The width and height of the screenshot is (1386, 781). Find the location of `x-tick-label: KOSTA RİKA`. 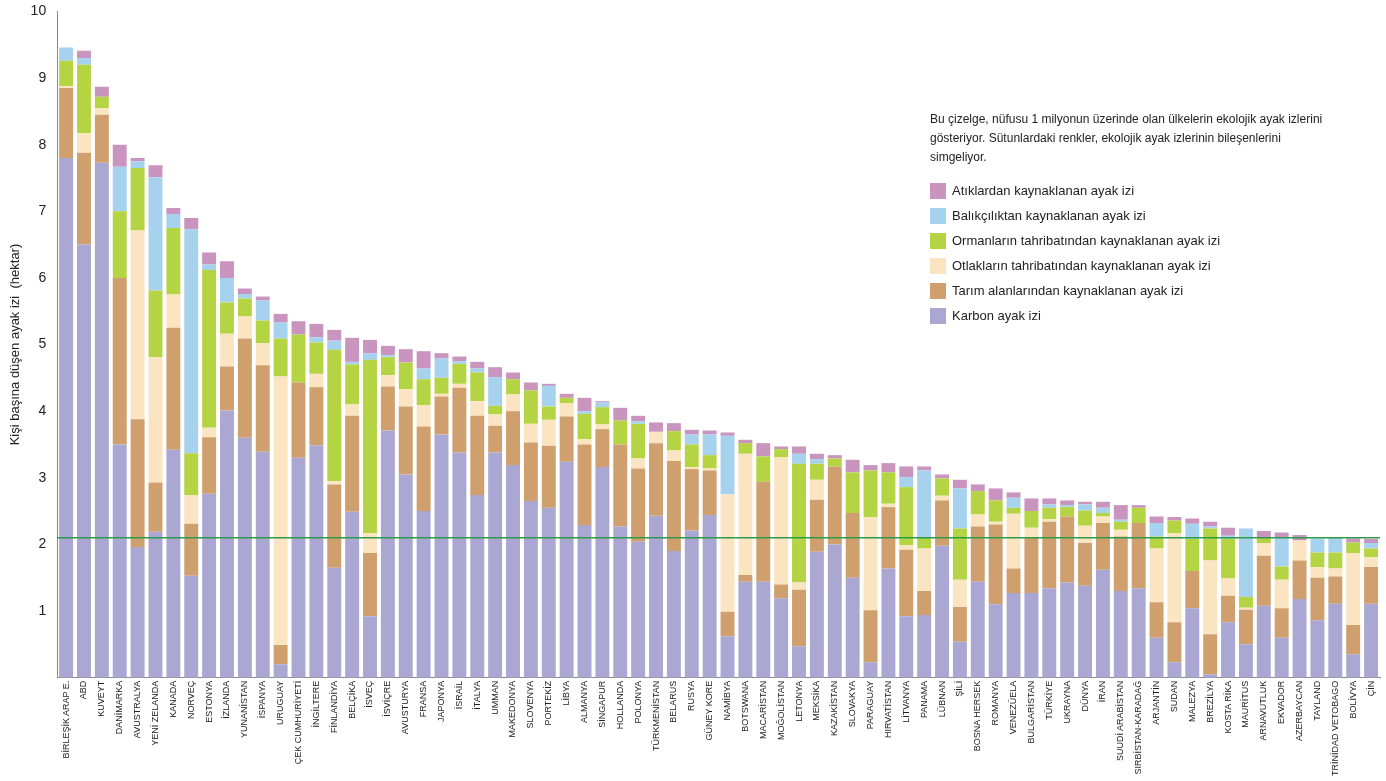

x-tick-label: KOSTA RİKA is located at coordinates (1227, 707).